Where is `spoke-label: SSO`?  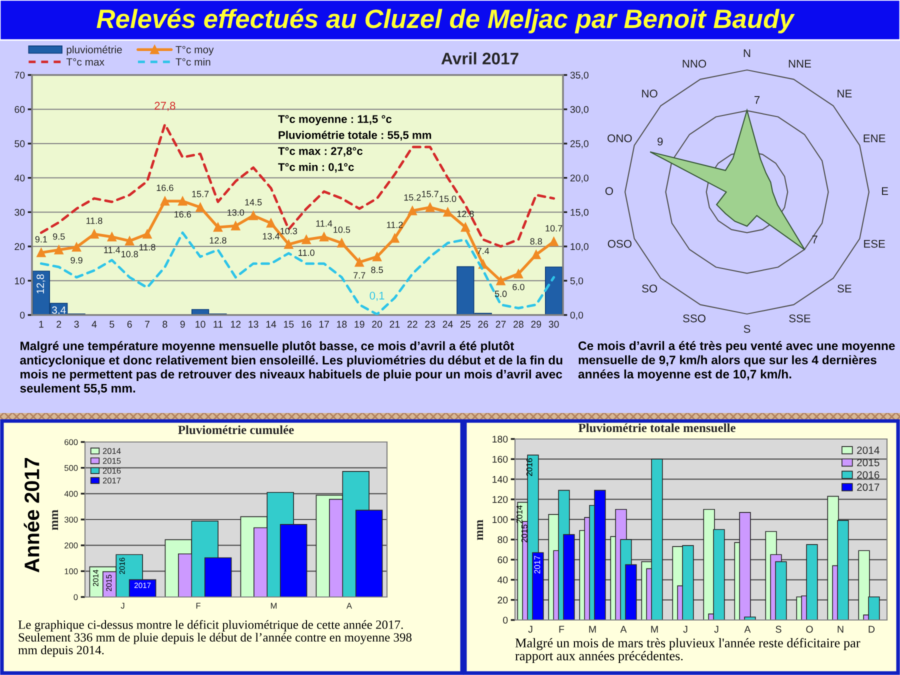
spoke-label: SSO is located at coordinates (694, 318).